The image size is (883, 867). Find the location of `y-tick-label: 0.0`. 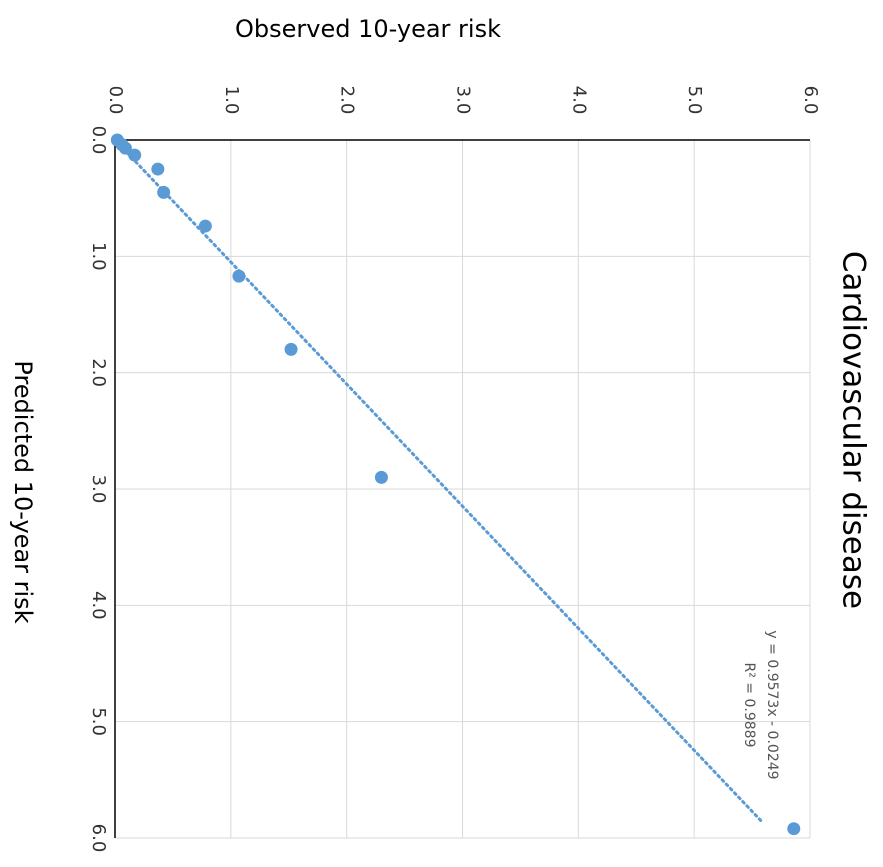

y-tick-label: 0.0 is located at coordinates (115, 100).